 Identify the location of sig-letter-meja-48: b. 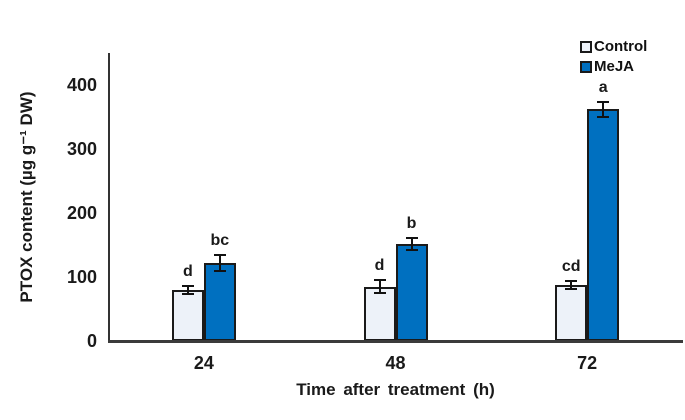
(411, 223).